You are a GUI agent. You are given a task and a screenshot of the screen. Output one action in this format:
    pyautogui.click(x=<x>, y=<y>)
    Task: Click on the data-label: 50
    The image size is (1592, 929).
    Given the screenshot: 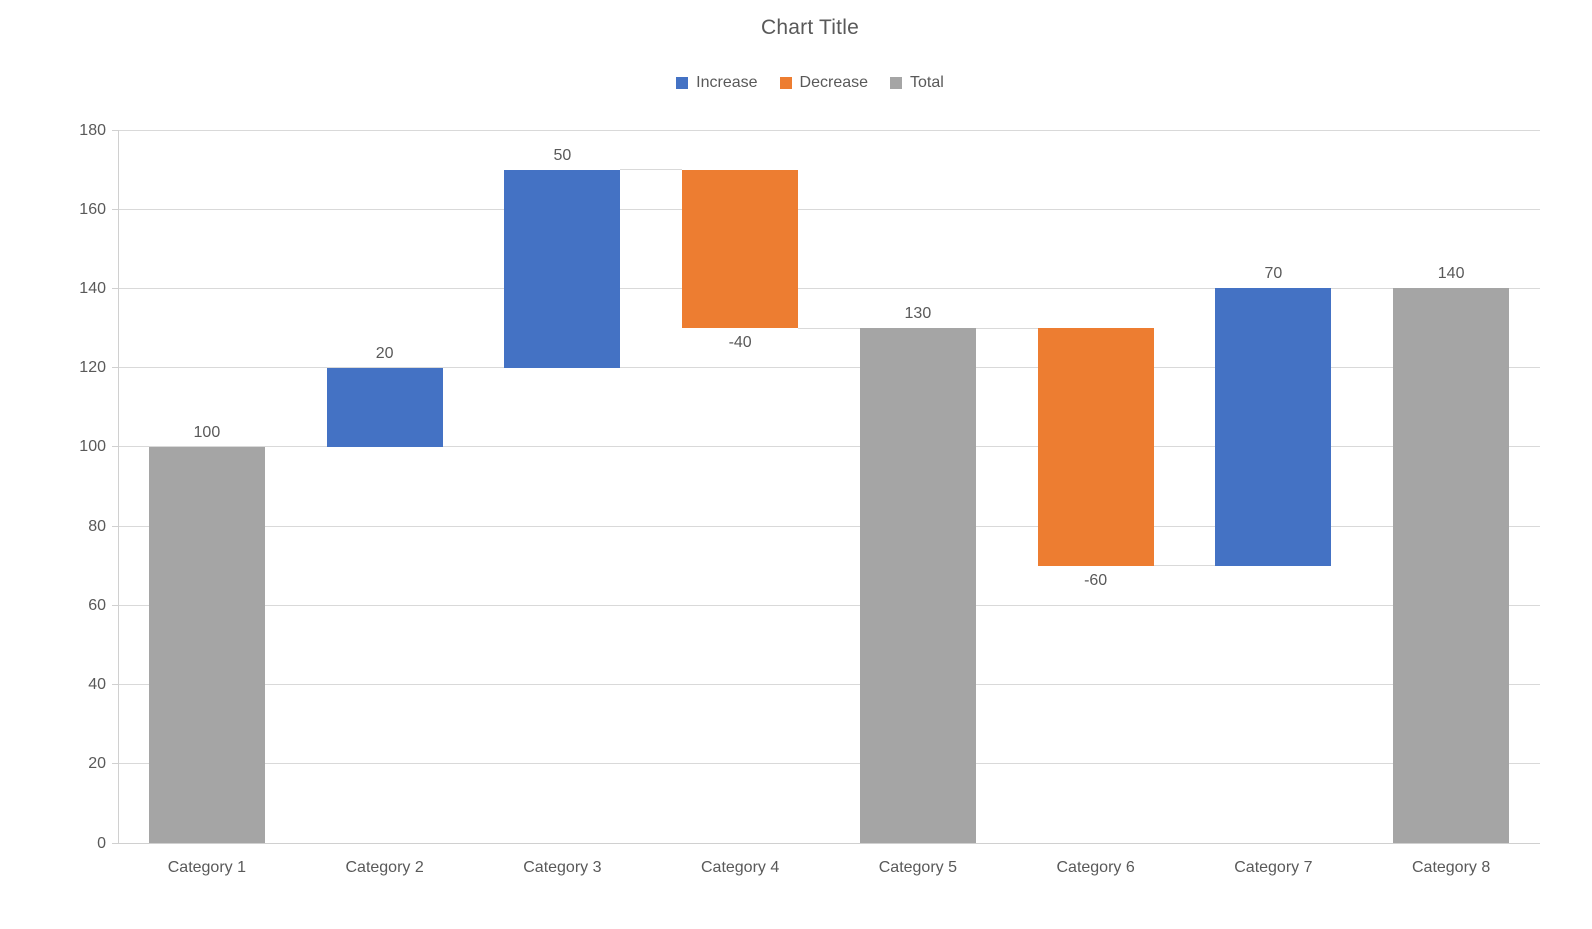 What is the action you would take?
    pyautogui.click(x=562, y=155)
    